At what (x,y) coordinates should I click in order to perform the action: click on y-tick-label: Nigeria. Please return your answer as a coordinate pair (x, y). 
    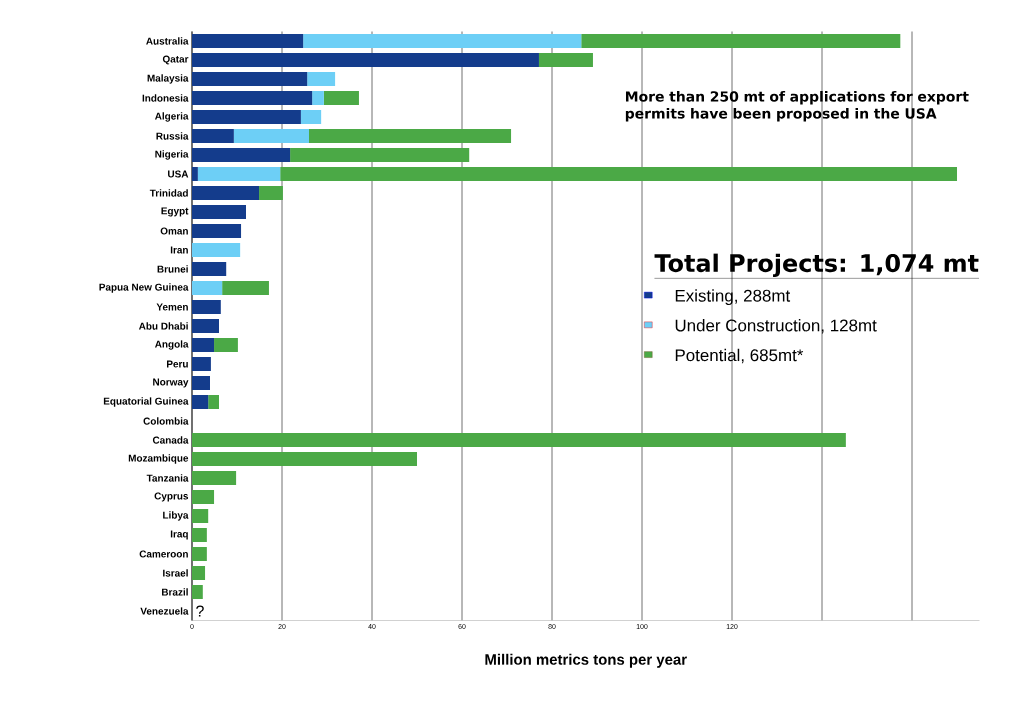
    Looking at the image, I should click on (172, 155).